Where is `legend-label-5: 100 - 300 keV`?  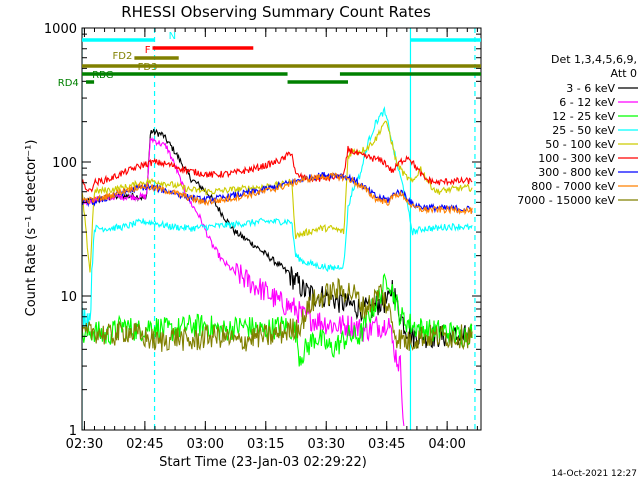
legend-label-5: 100 - 300 keV is located at coordinates (576, 158).